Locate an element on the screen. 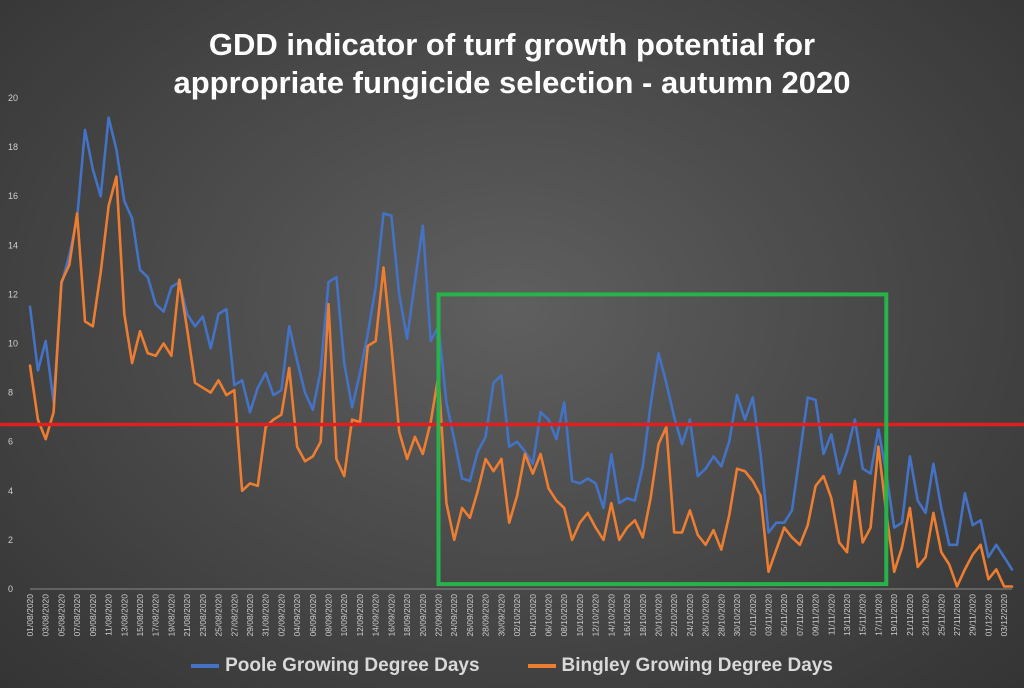 The width and height of the screenshot is (1024, 688). x-tick-label-53: 15/11/2020 is located at coordinates (863, 615).